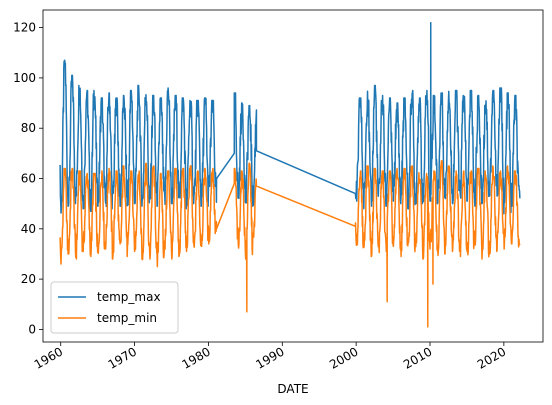 The height and width of the screenshot is (405, 552). Describe the element at coordinates (129, 297) in the screenshot. I see `legend-label-temp-max: temp_max` at that location.